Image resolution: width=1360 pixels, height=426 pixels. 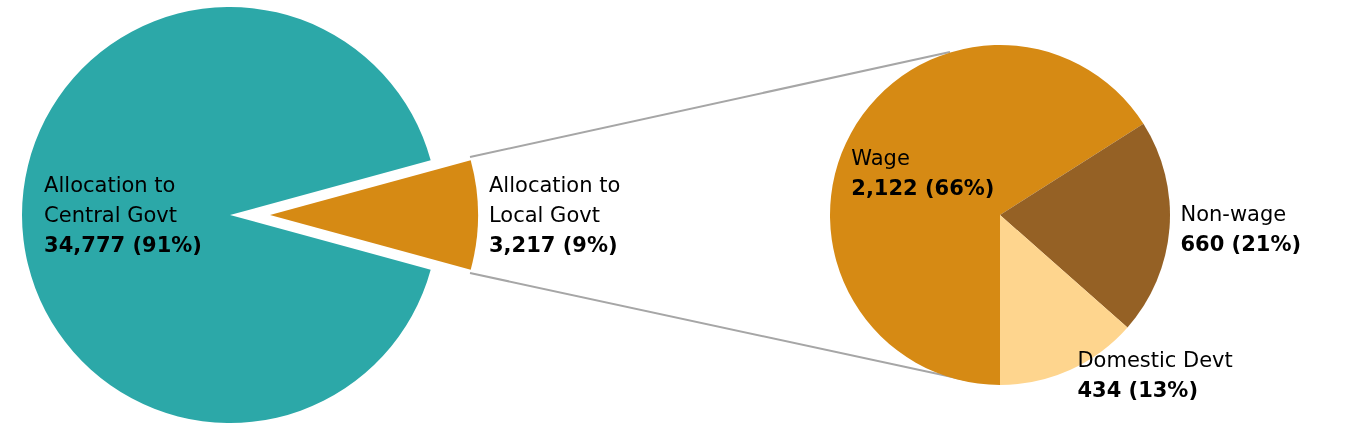 What do you see at coordinates (553, 245) in the screenshot?
I see `data-label: 3,217 (9%)` at bounding box center [553, 245].